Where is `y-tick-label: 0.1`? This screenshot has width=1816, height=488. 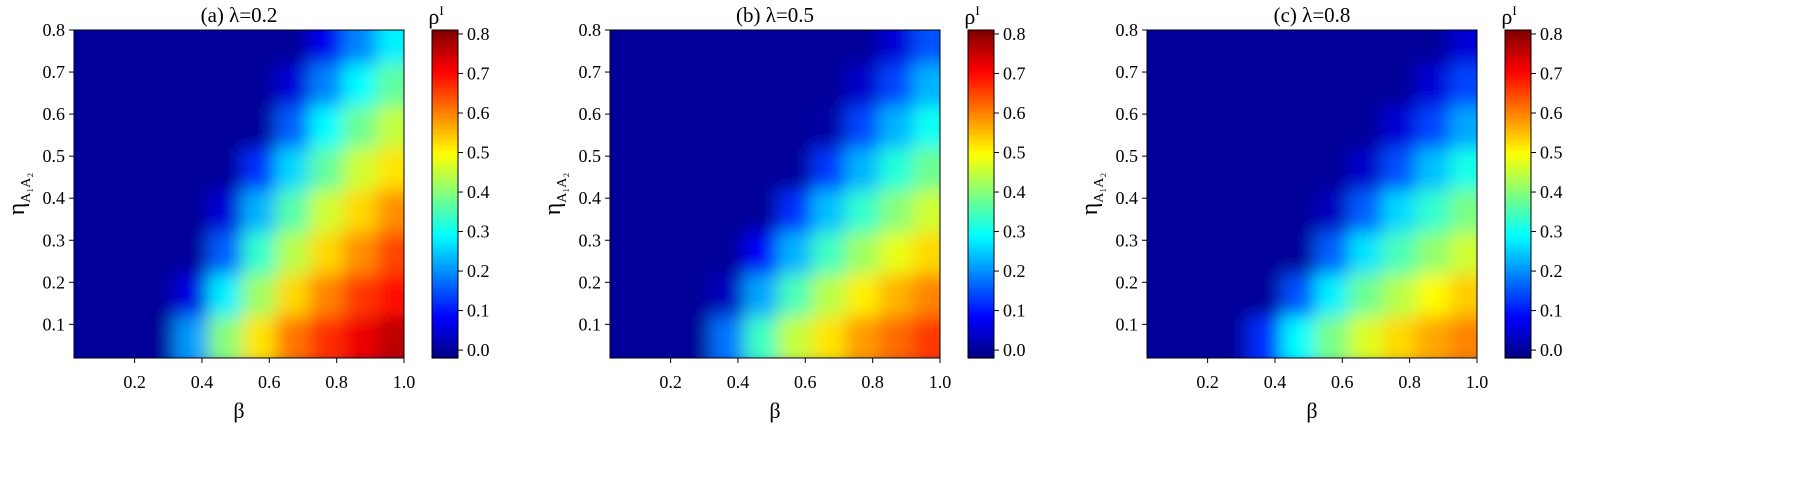
y-tick-label: 0.1 is located at coordinates (590, 324).